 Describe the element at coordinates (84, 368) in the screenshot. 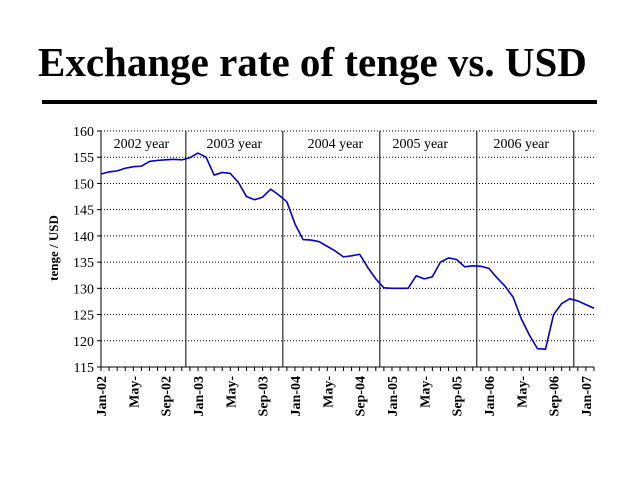

I see `y-tick-label: 115` at that location.